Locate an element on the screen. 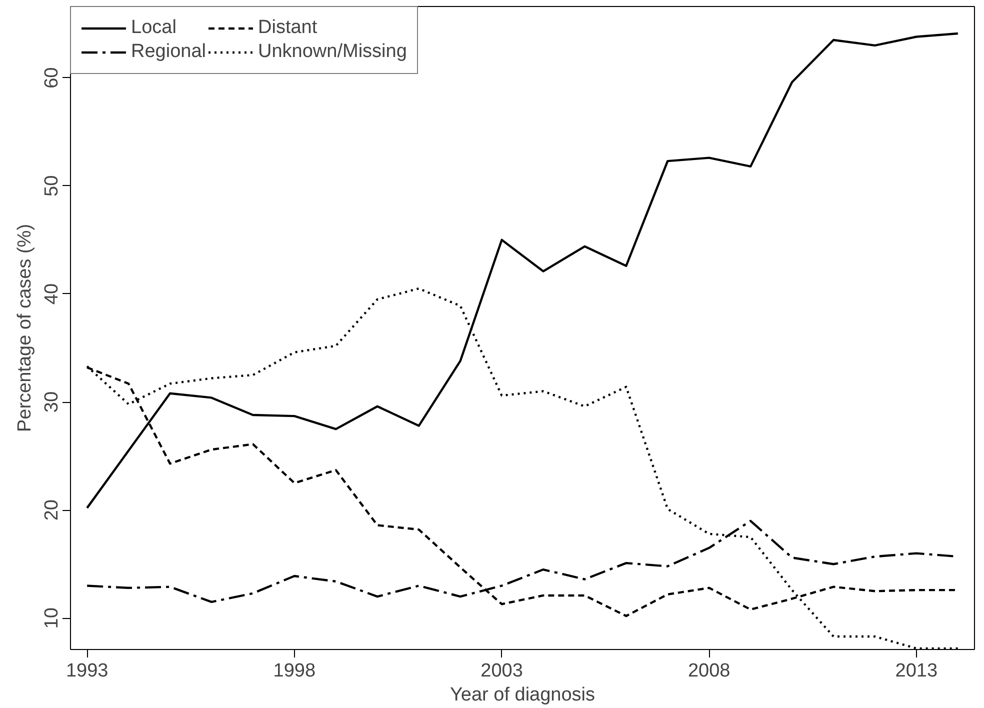 The image size is (984, 708). x-tick-label: 1998 is located at coordinates (294, 671).